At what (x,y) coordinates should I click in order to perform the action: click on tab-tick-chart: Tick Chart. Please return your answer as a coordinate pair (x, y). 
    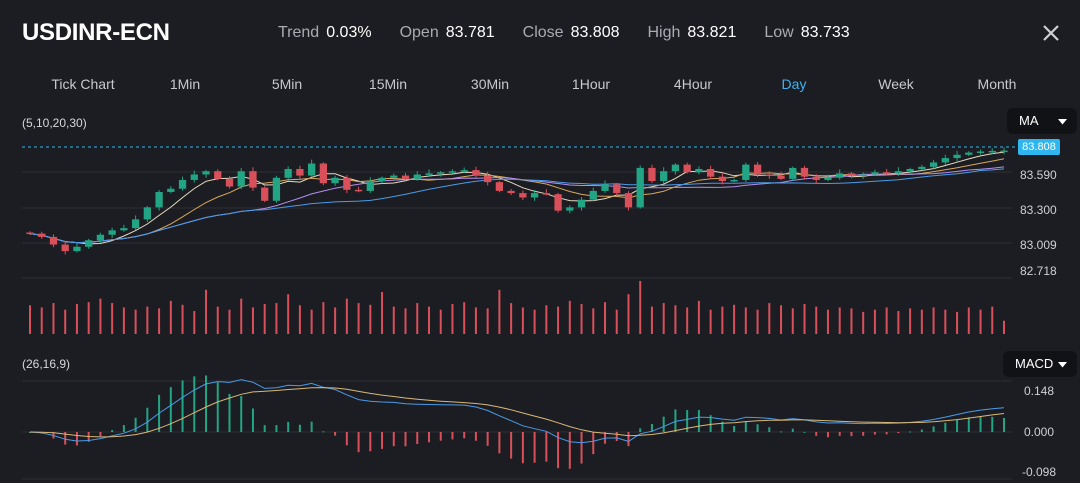
    Looking at the image, I should click on (83, 84).